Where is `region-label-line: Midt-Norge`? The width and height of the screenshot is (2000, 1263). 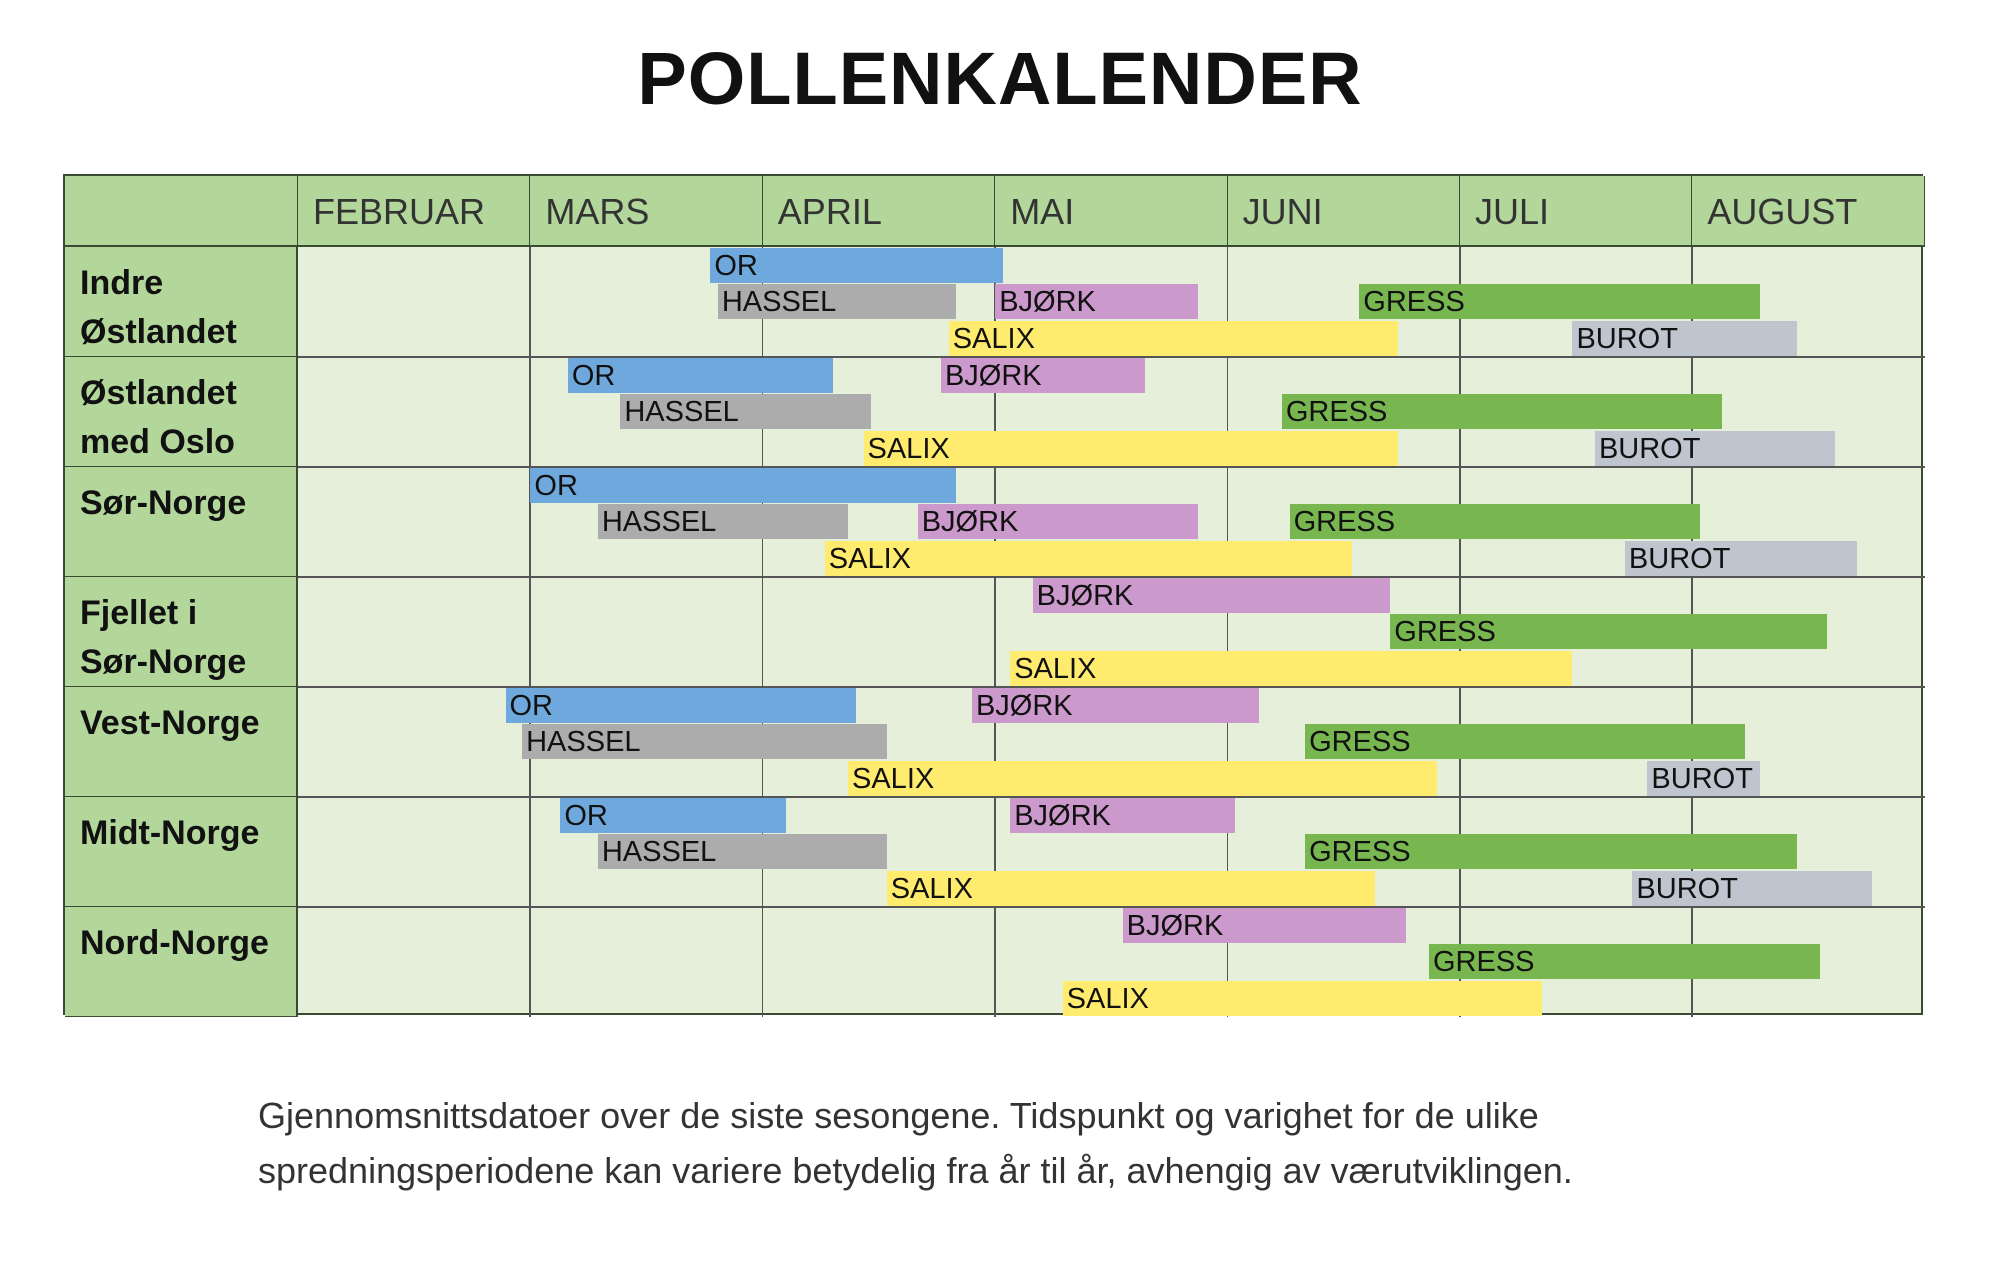 region-label-line: Midt-Norge is located at coordinates (170, 833).